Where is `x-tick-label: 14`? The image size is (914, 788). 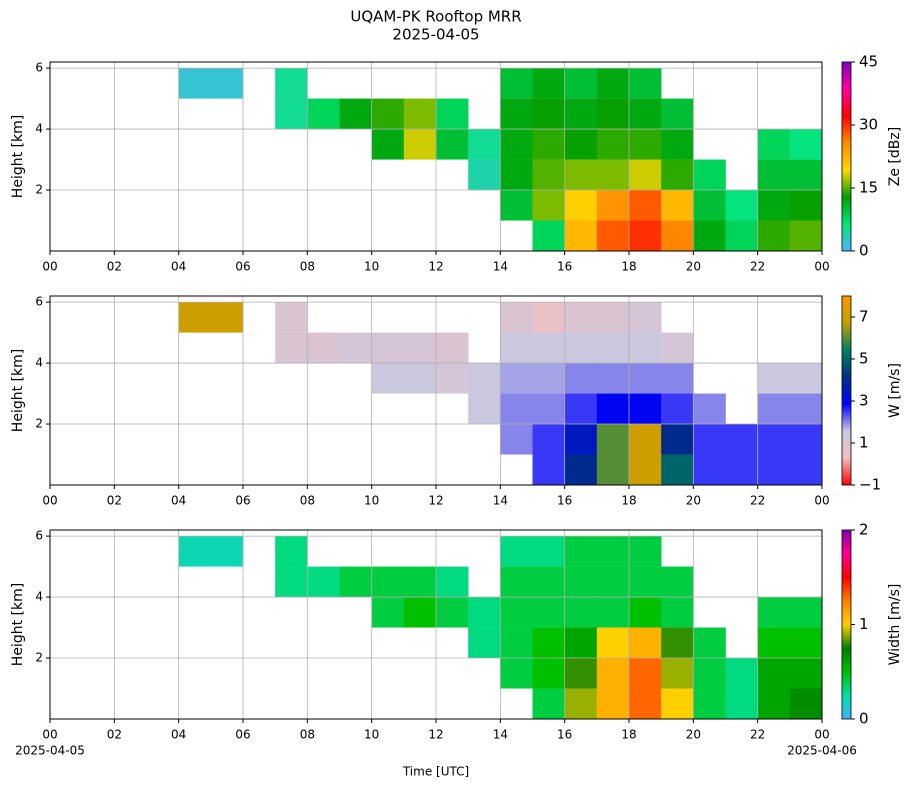 x-tick-label: 14 is located at coordinates (500, 501).